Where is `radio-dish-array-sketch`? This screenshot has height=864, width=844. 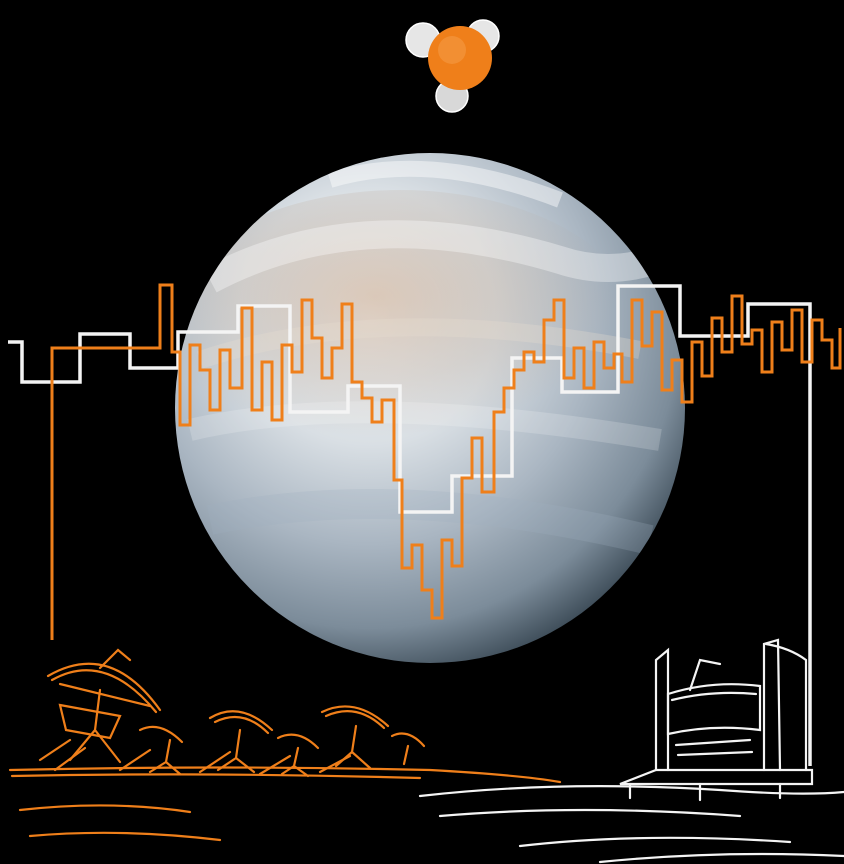 radio-dish-array-sketch is located at coordinates (285, 745).